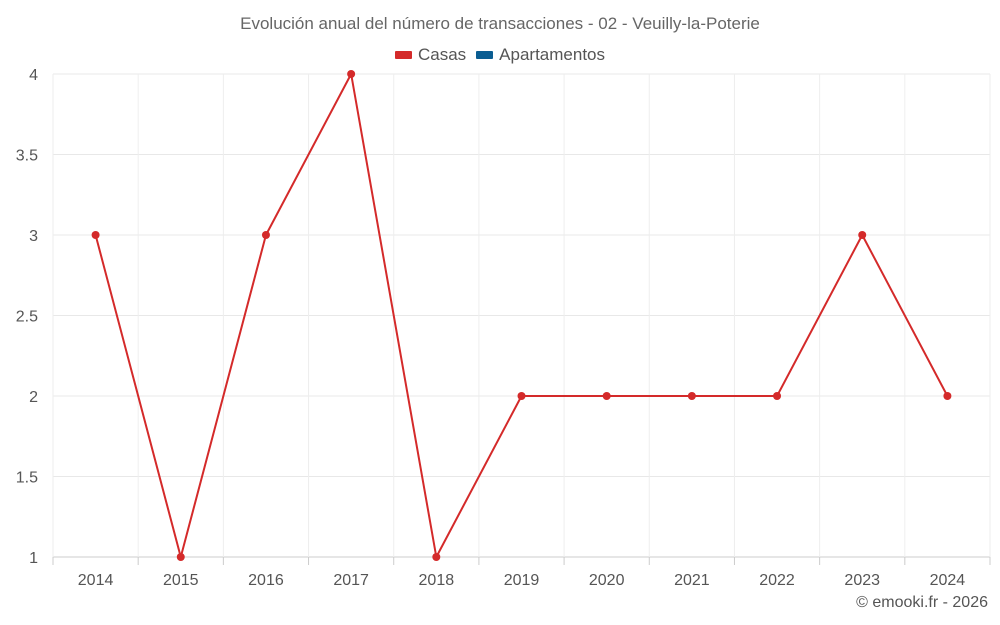 This screenshot has width=1000, height=625. I want to click on y-tick-label: 3, so click(33, 236).